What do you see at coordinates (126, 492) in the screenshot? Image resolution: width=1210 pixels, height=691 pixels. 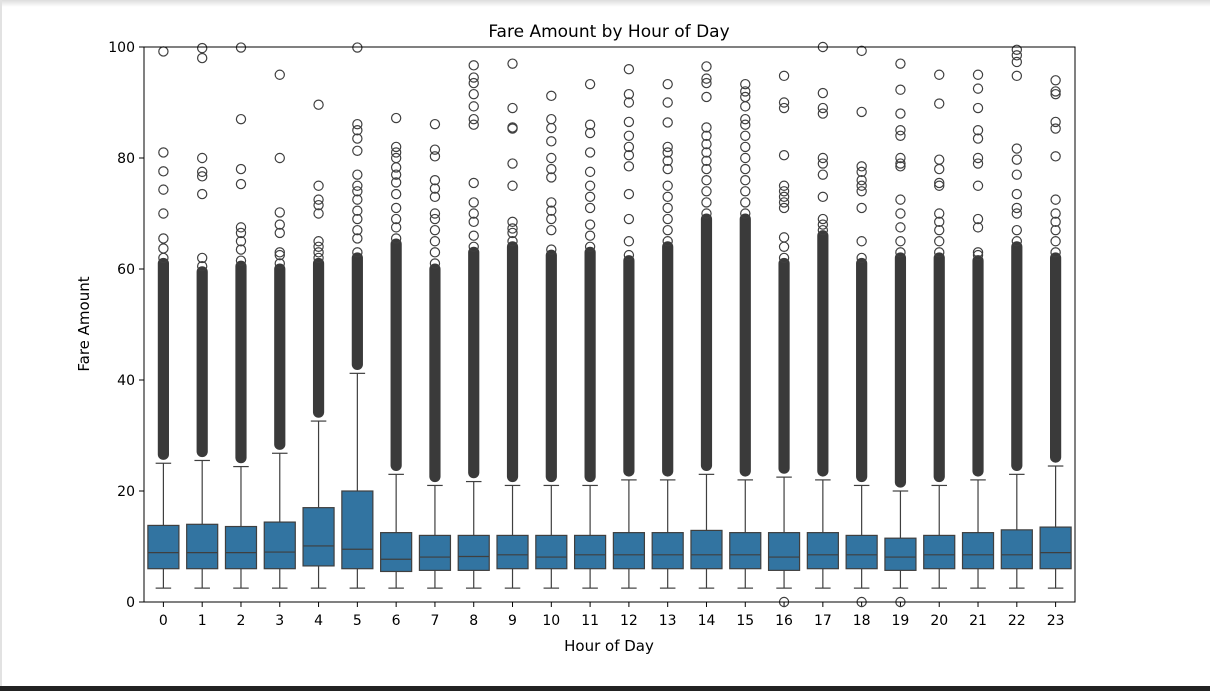 I see `y-tick-label: 20` at bounding box center [126, 492].